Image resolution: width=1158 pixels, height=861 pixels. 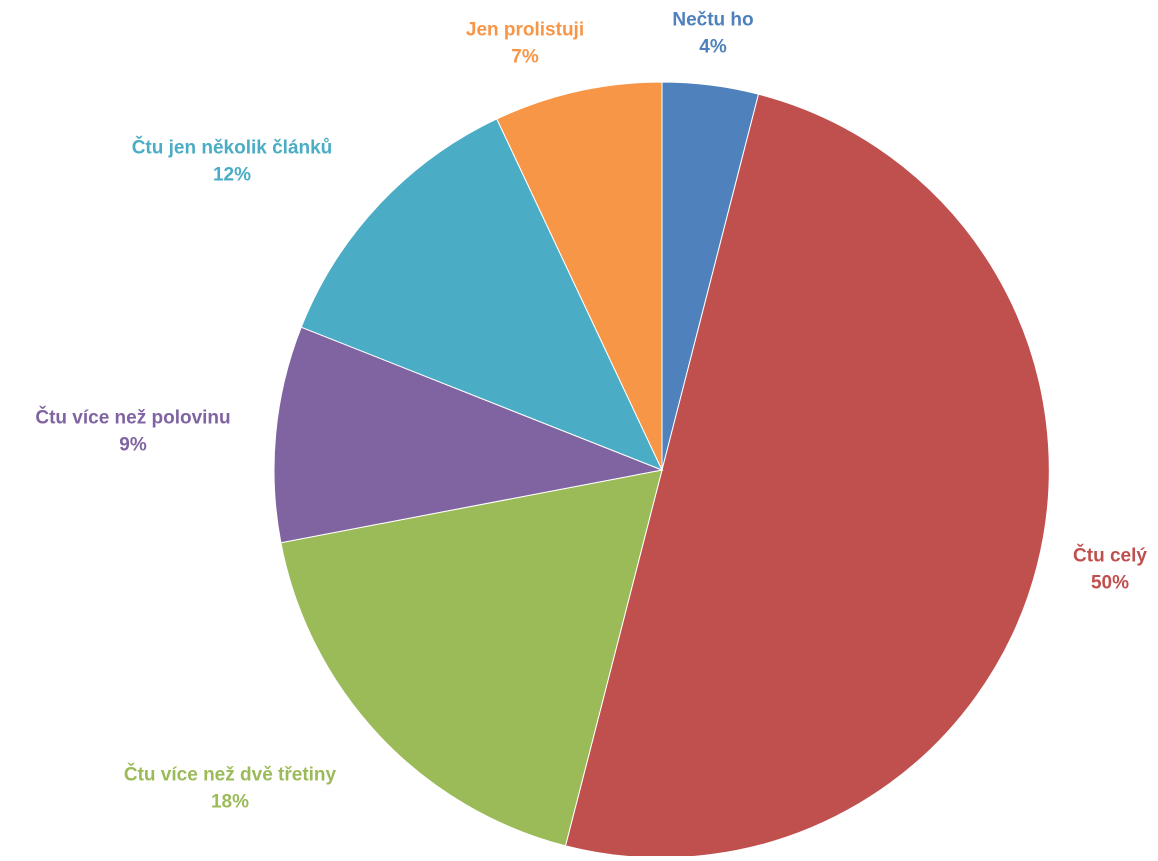 I want to click on slice-category-label: Čtu více než polovinu, so click(x=132, y=418).